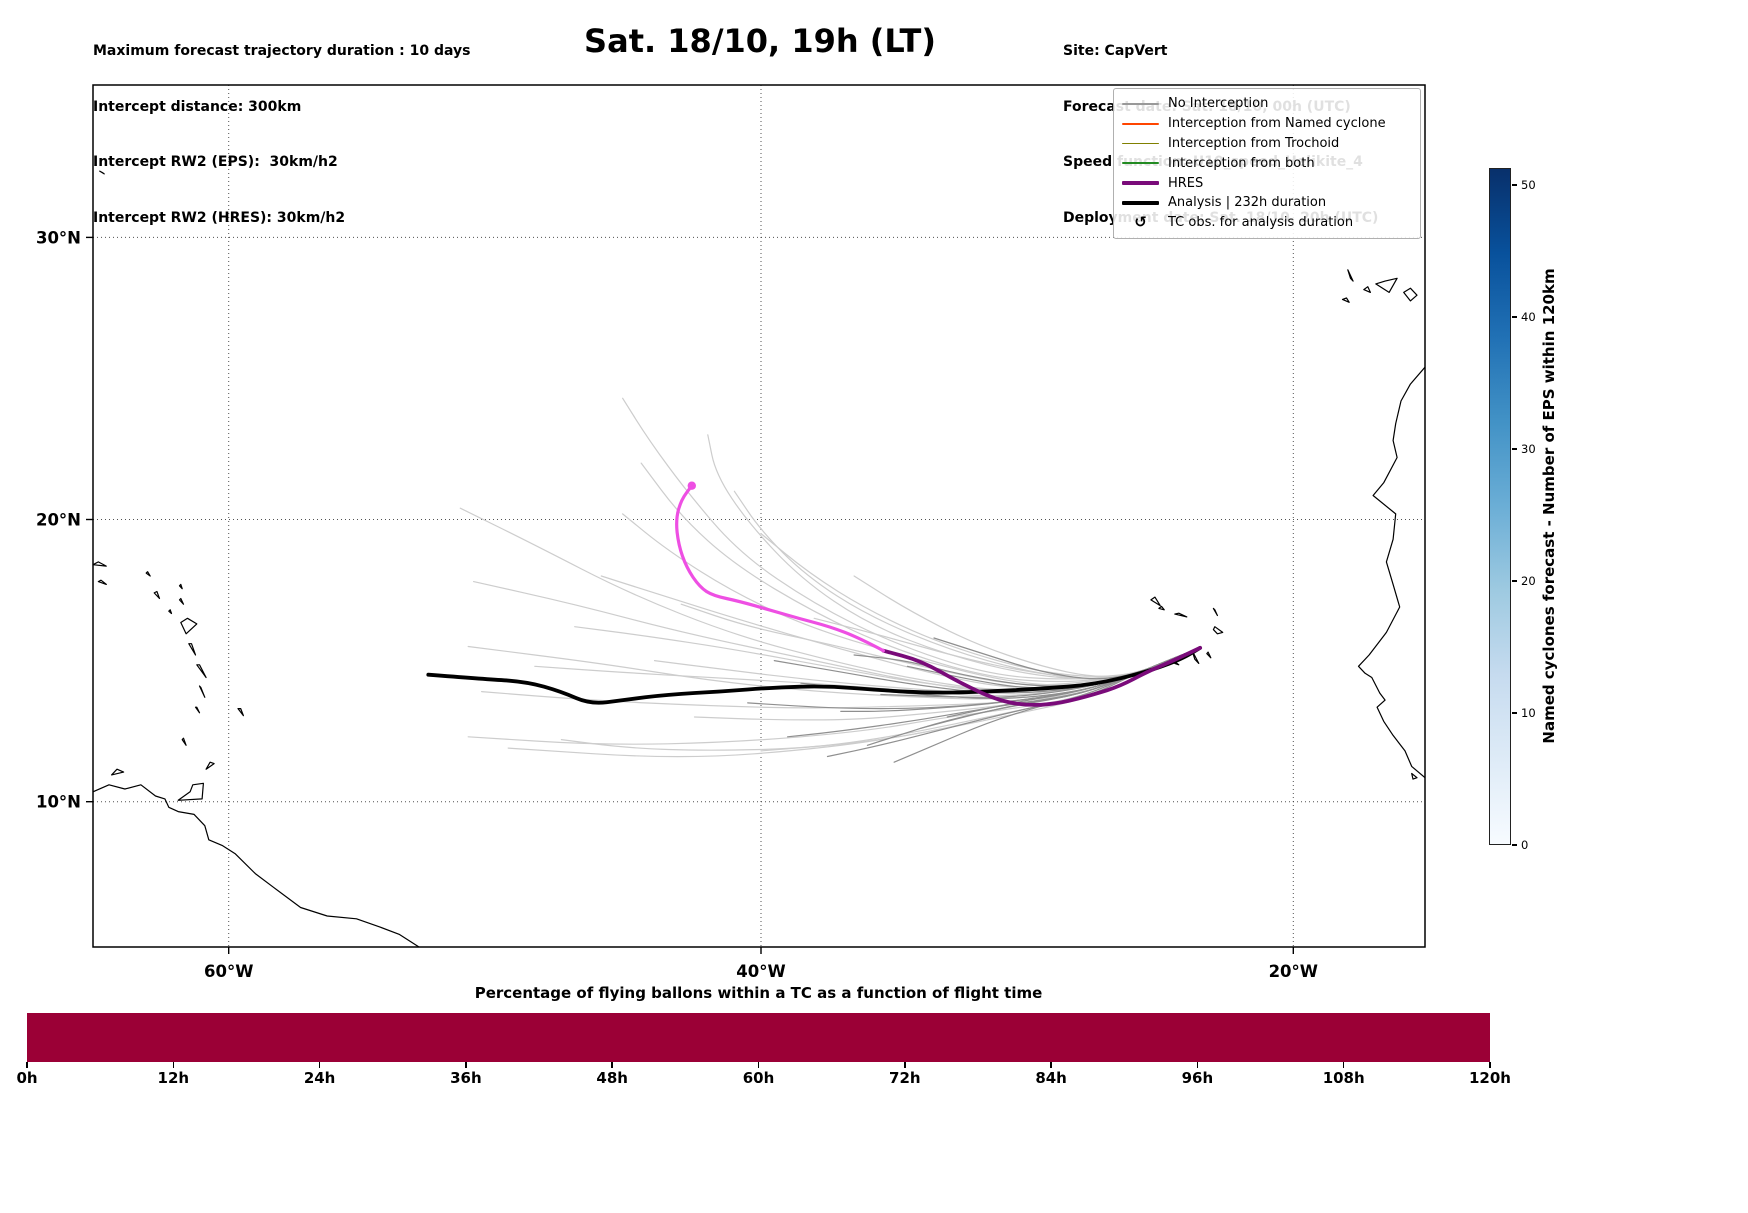 This screenshot has width=1748, height=1213. Describe the element at coordinates (58, 520) in the screenshot. I see `lat-tick-label: 20°N` at that location.